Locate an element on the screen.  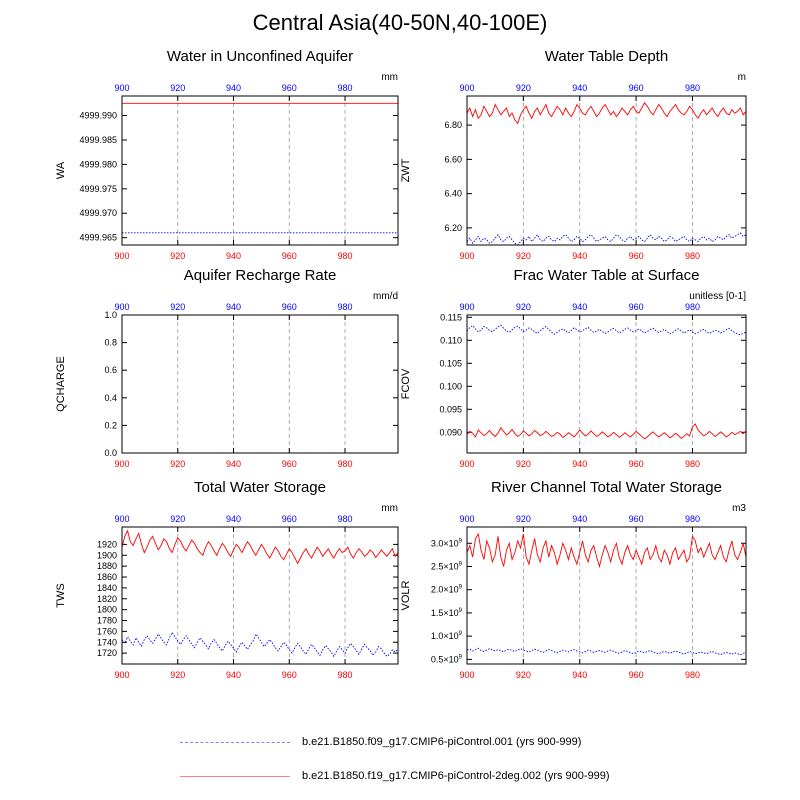
panel-1-y-axis-label: WA is located at coordinates (61, 170).